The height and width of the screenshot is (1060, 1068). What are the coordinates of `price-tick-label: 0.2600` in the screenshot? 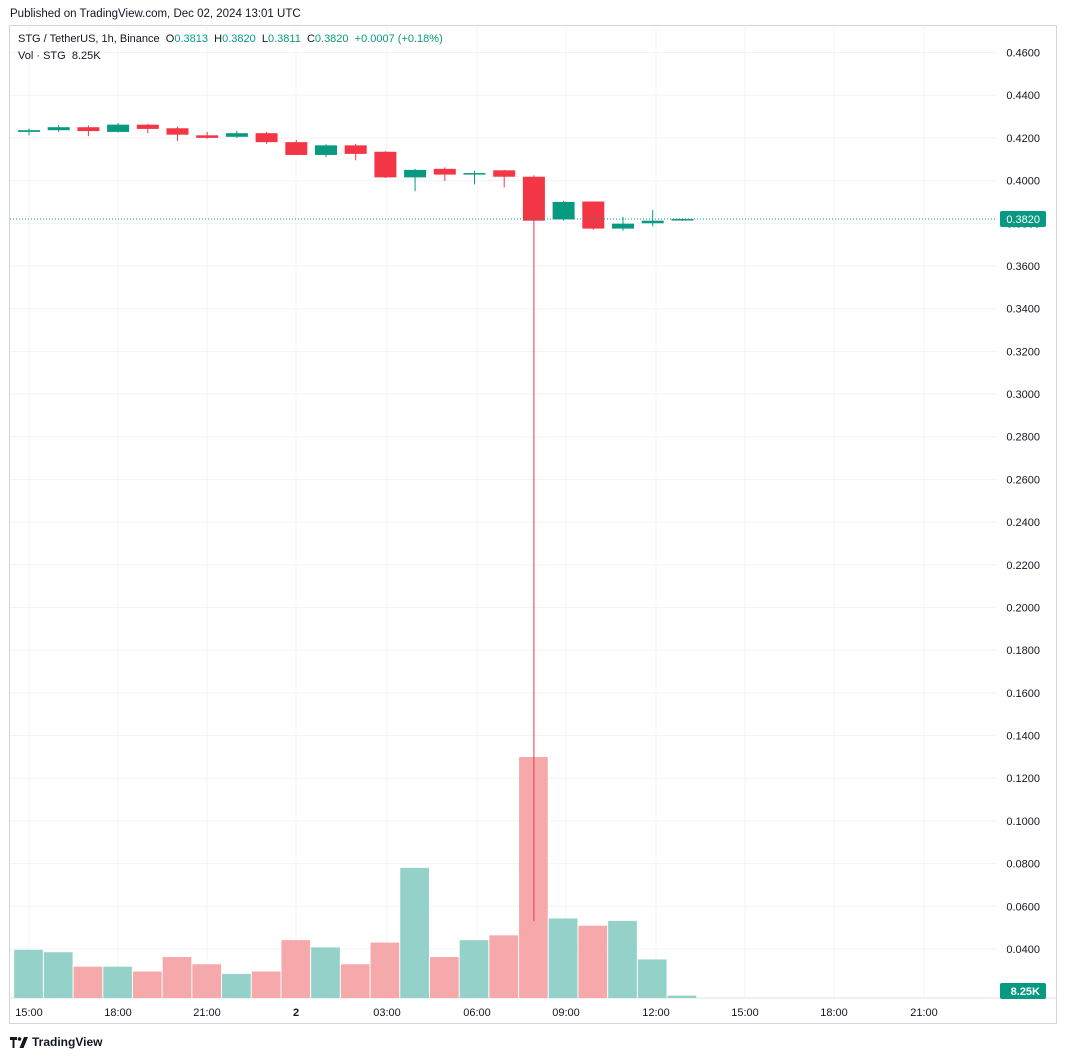 It's located at (1023, 480).